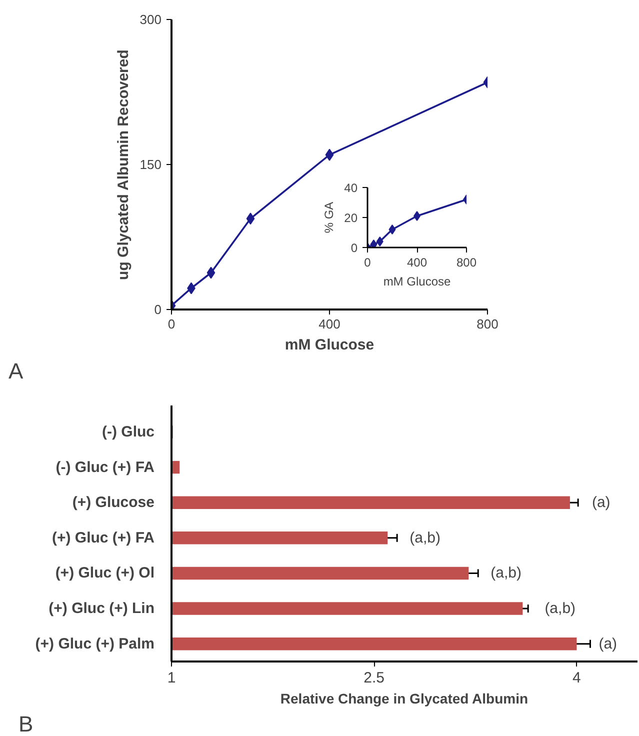 This screenshot has height=736, width=639. What do you see at coordinates (105, 467) in the screenshot?
I see `y-tick-label: (-) Gluc (+) FA` at bounding box center [105, 467].